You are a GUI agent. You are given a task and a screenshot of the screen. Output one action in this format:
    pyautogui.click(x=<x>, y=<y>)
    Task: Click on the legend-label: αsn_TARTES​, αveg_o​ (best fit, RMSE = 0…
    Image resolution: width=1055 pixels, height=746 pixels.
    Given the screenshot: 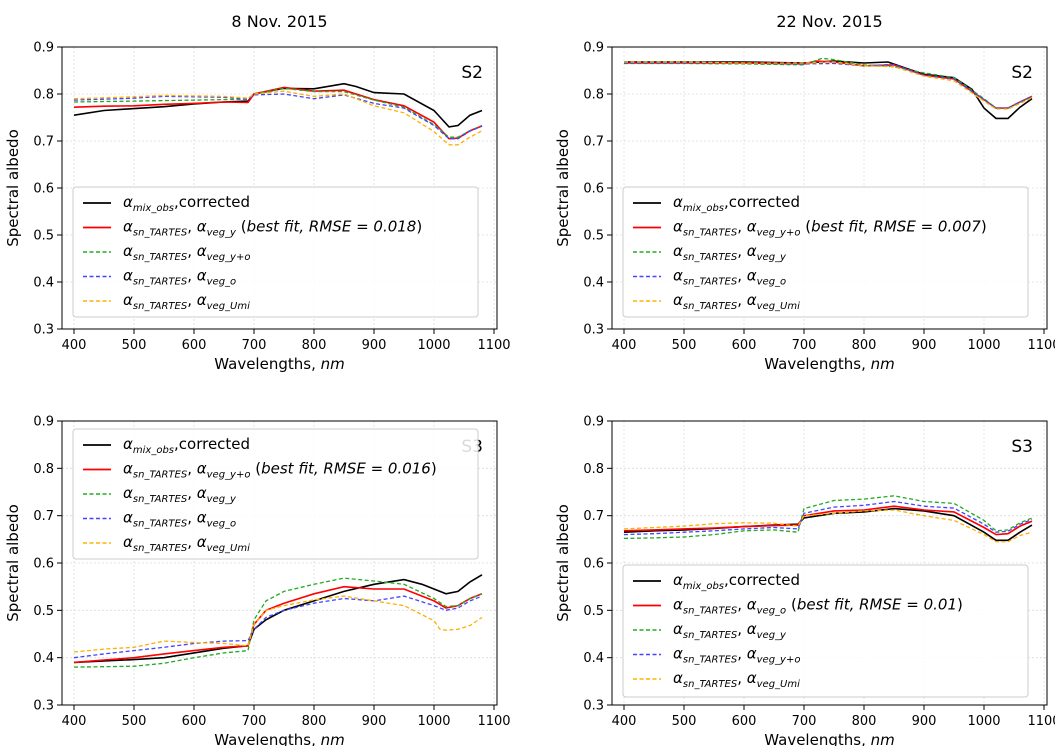 What is the action you would take?
    pyautogui.click(x=818, y=606)
    